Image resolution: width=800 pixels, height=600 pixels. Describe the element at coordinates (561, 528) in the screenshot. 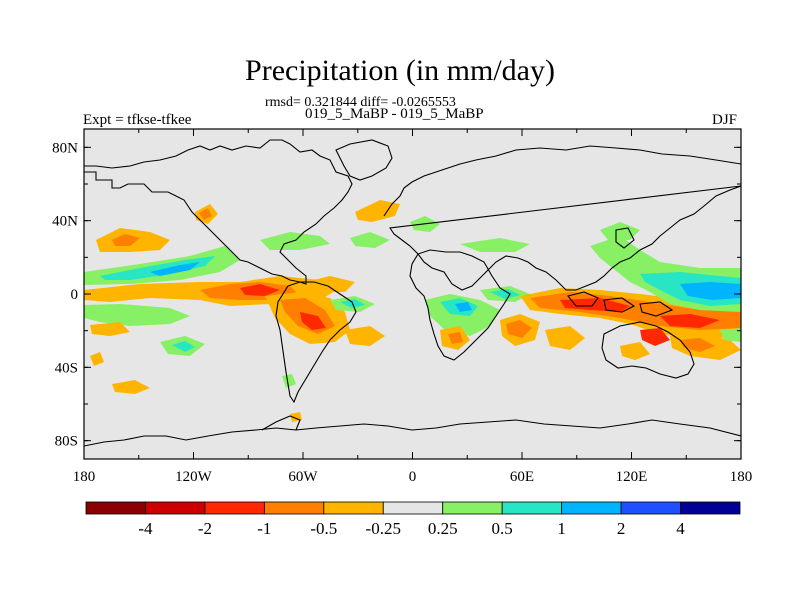

I see `colorbar-label: 1` at that location.